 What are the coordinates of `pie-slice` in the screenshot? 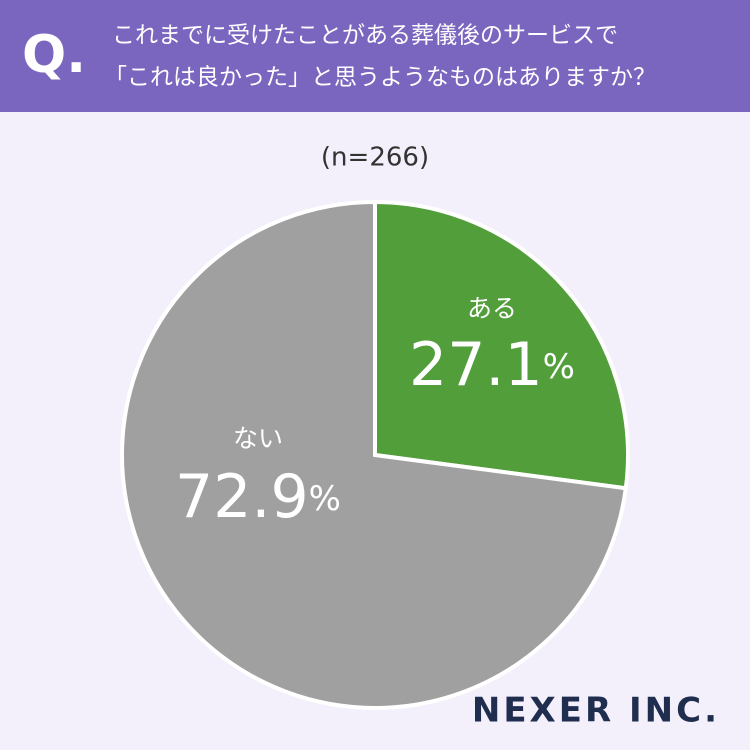 It's located at (501, 345).